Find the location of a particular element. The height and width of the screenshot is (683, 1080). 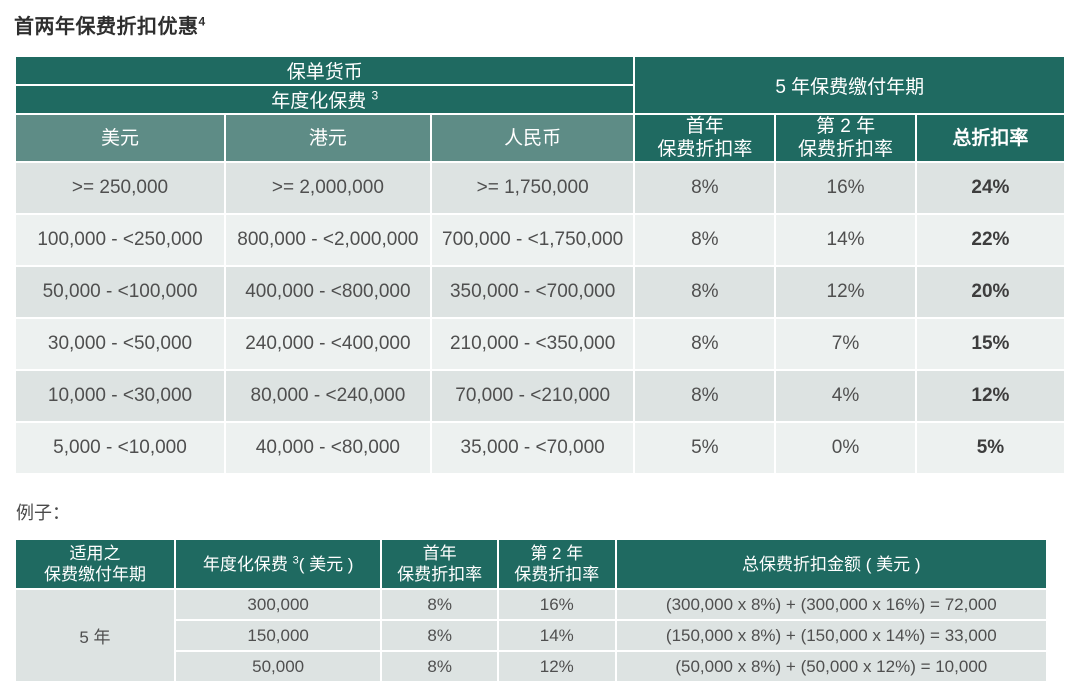

cell-usd-range: >= 250,000 is located at coordinates (120, 188).